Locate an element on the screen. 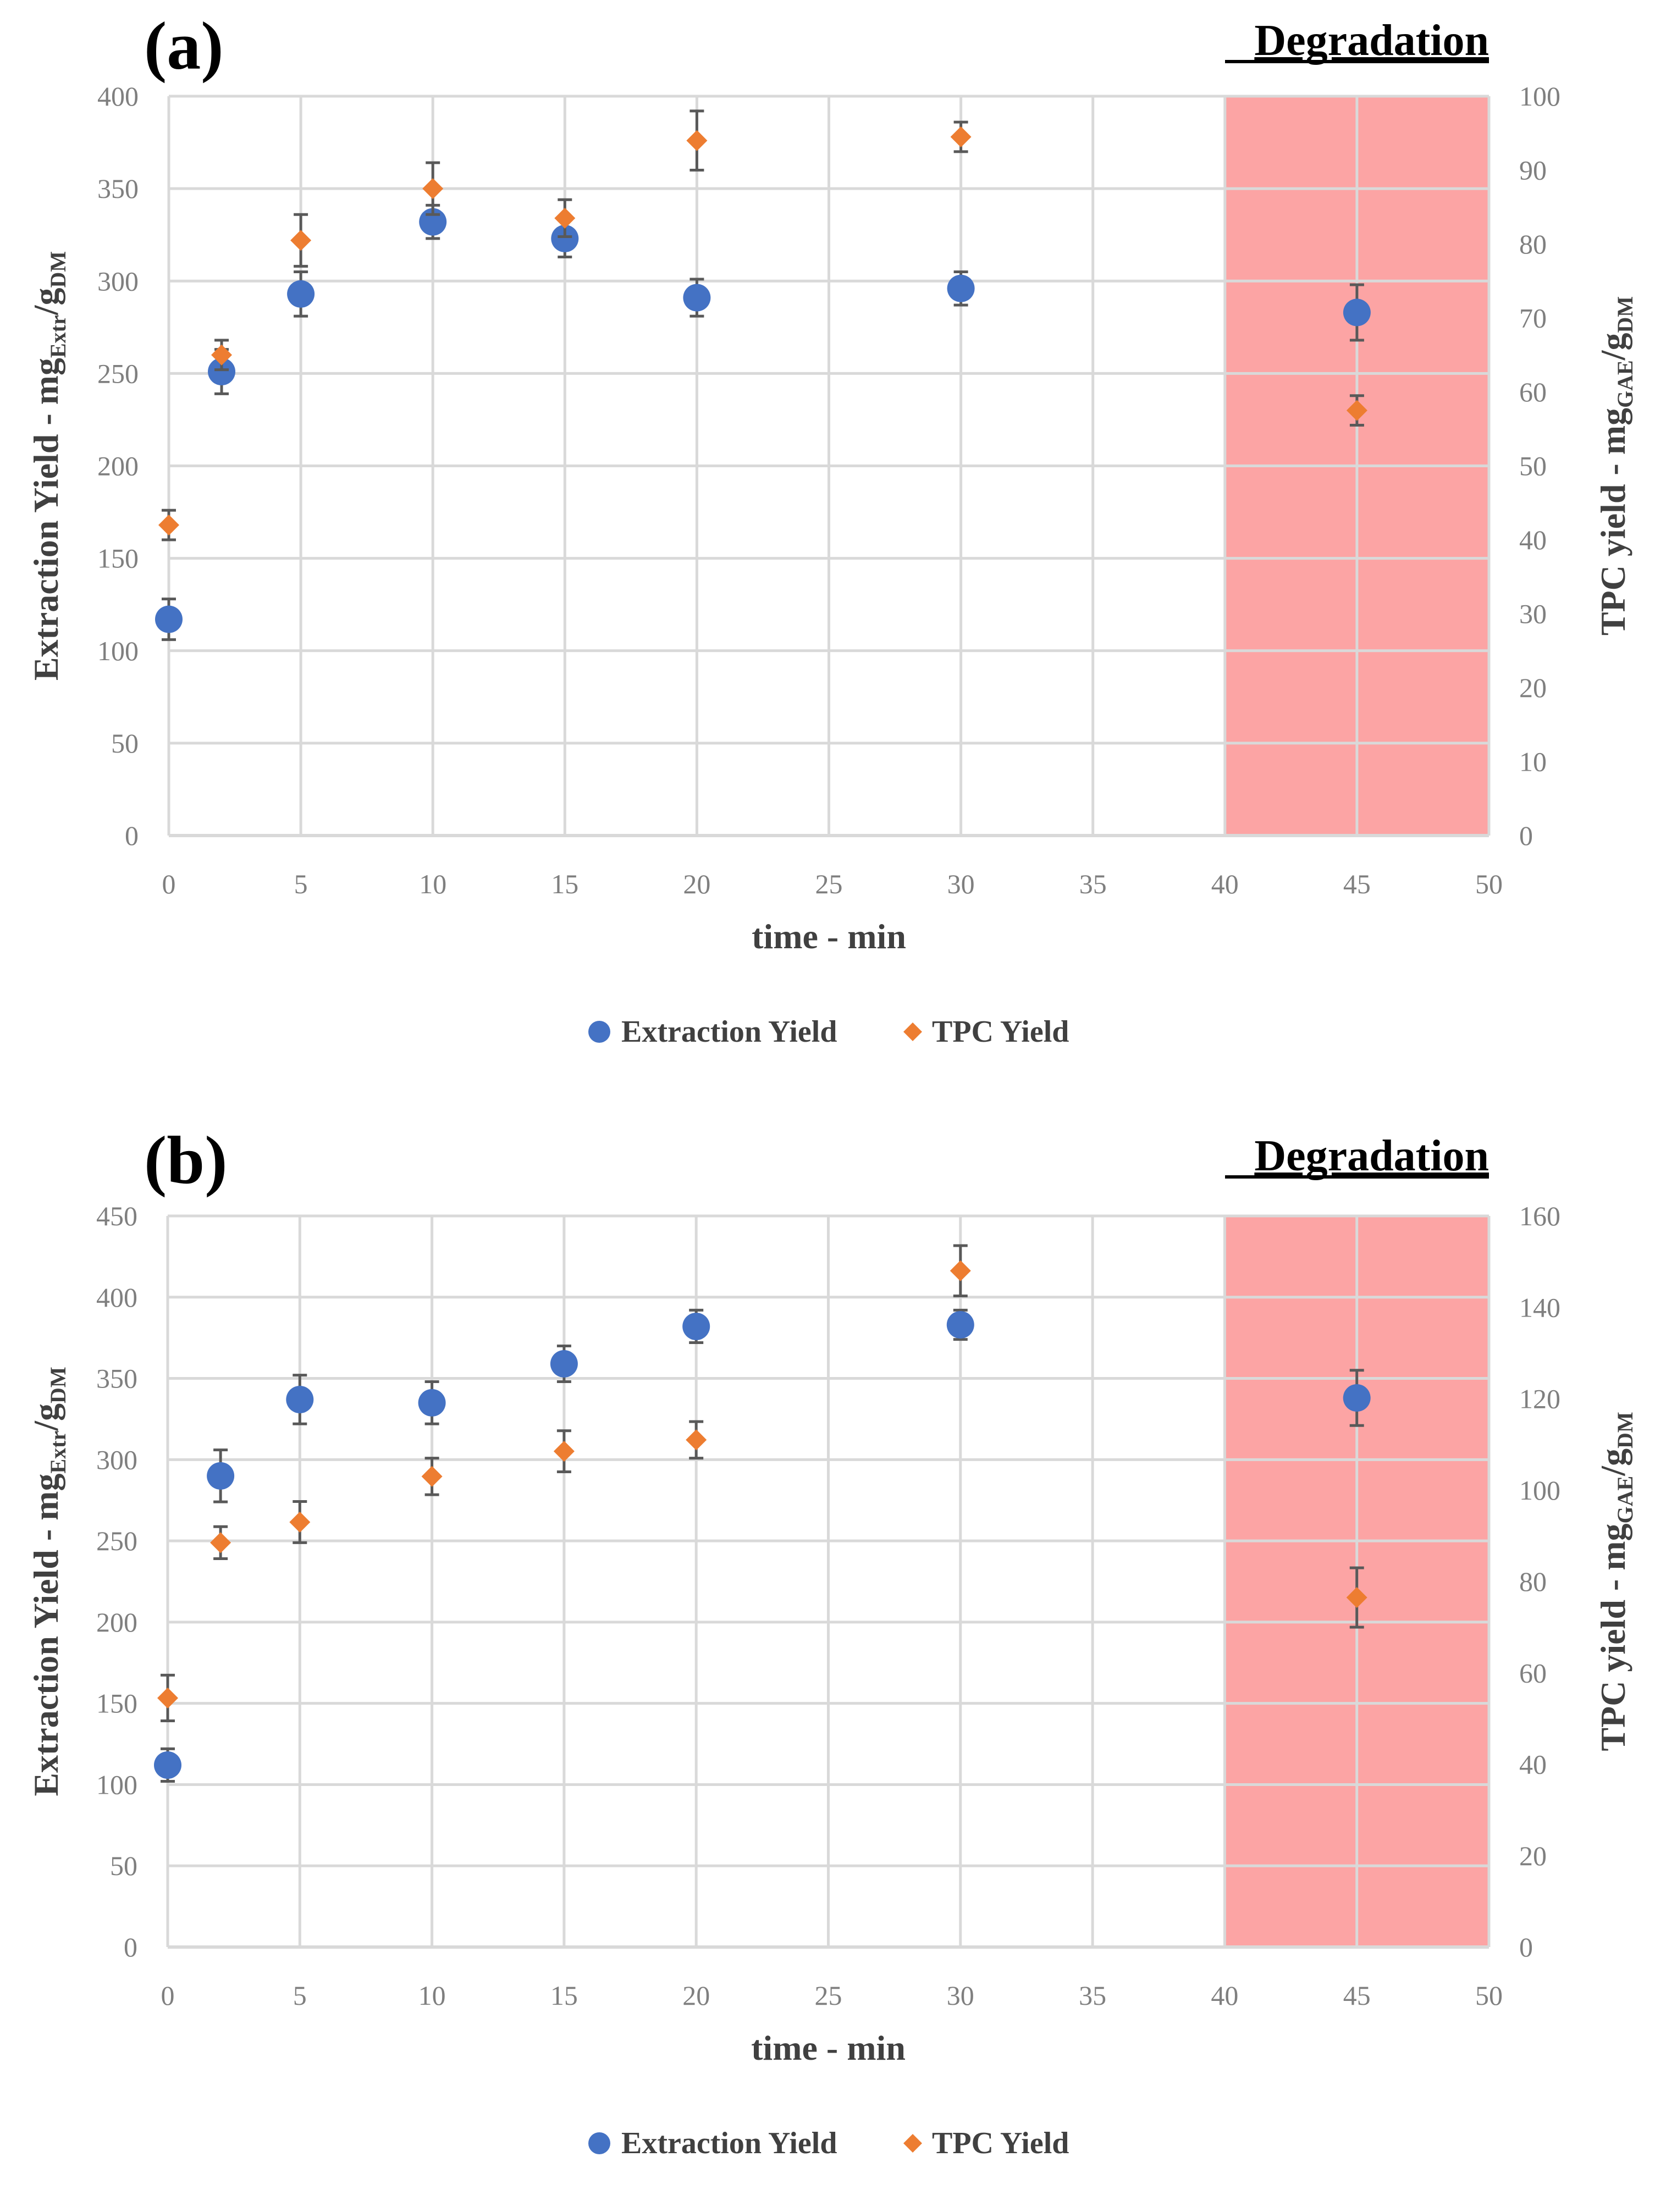 This screenshot has width=1666, height=2212. y-right-tick-label: 60 is located at coordinates (1533, 1672).